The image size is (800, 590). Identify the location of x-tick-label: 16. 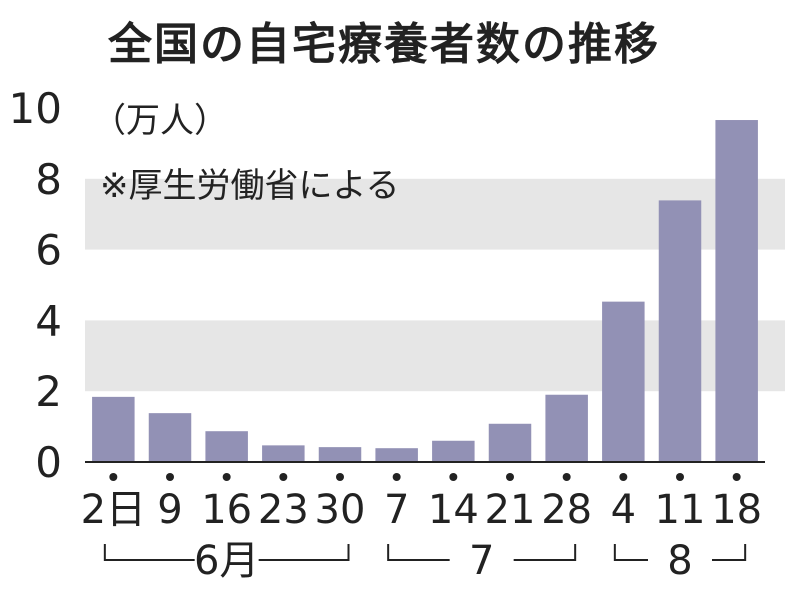
(226, 510).